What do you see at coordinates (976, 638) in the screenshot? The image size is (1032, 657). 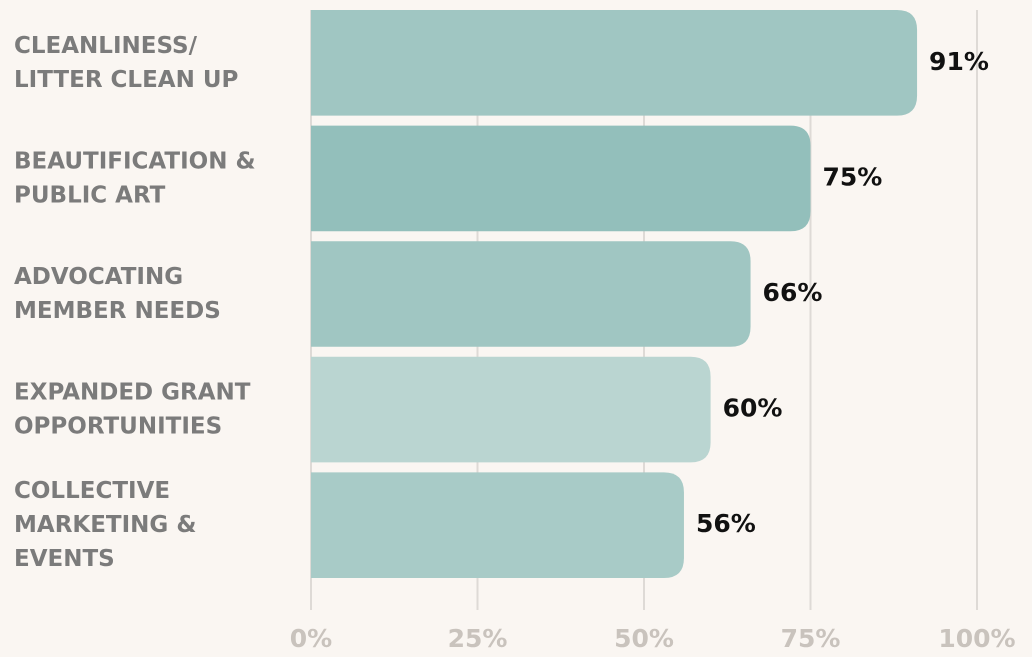 I see `x-tick-label: 100%` at bounding box center [976, 638].